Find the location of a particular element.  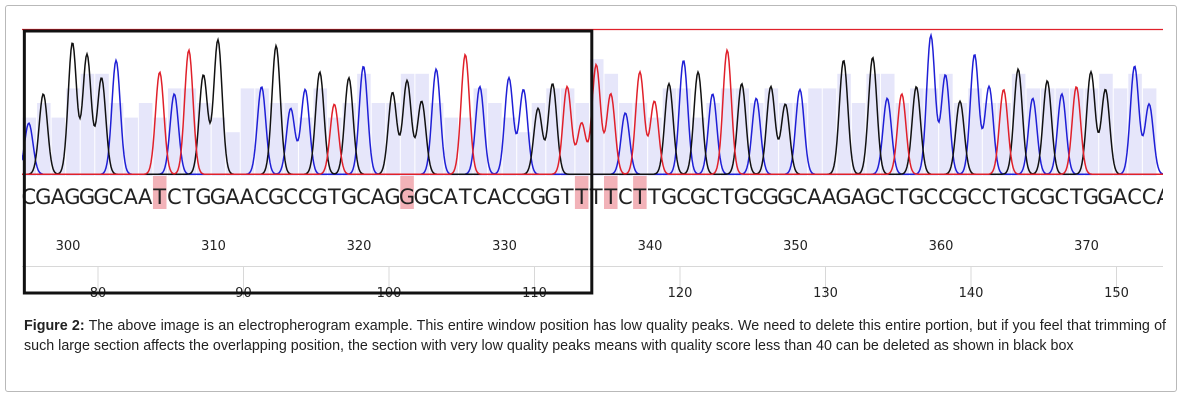

secondary-tick-label: 120 is located at coordinates (680, 292).